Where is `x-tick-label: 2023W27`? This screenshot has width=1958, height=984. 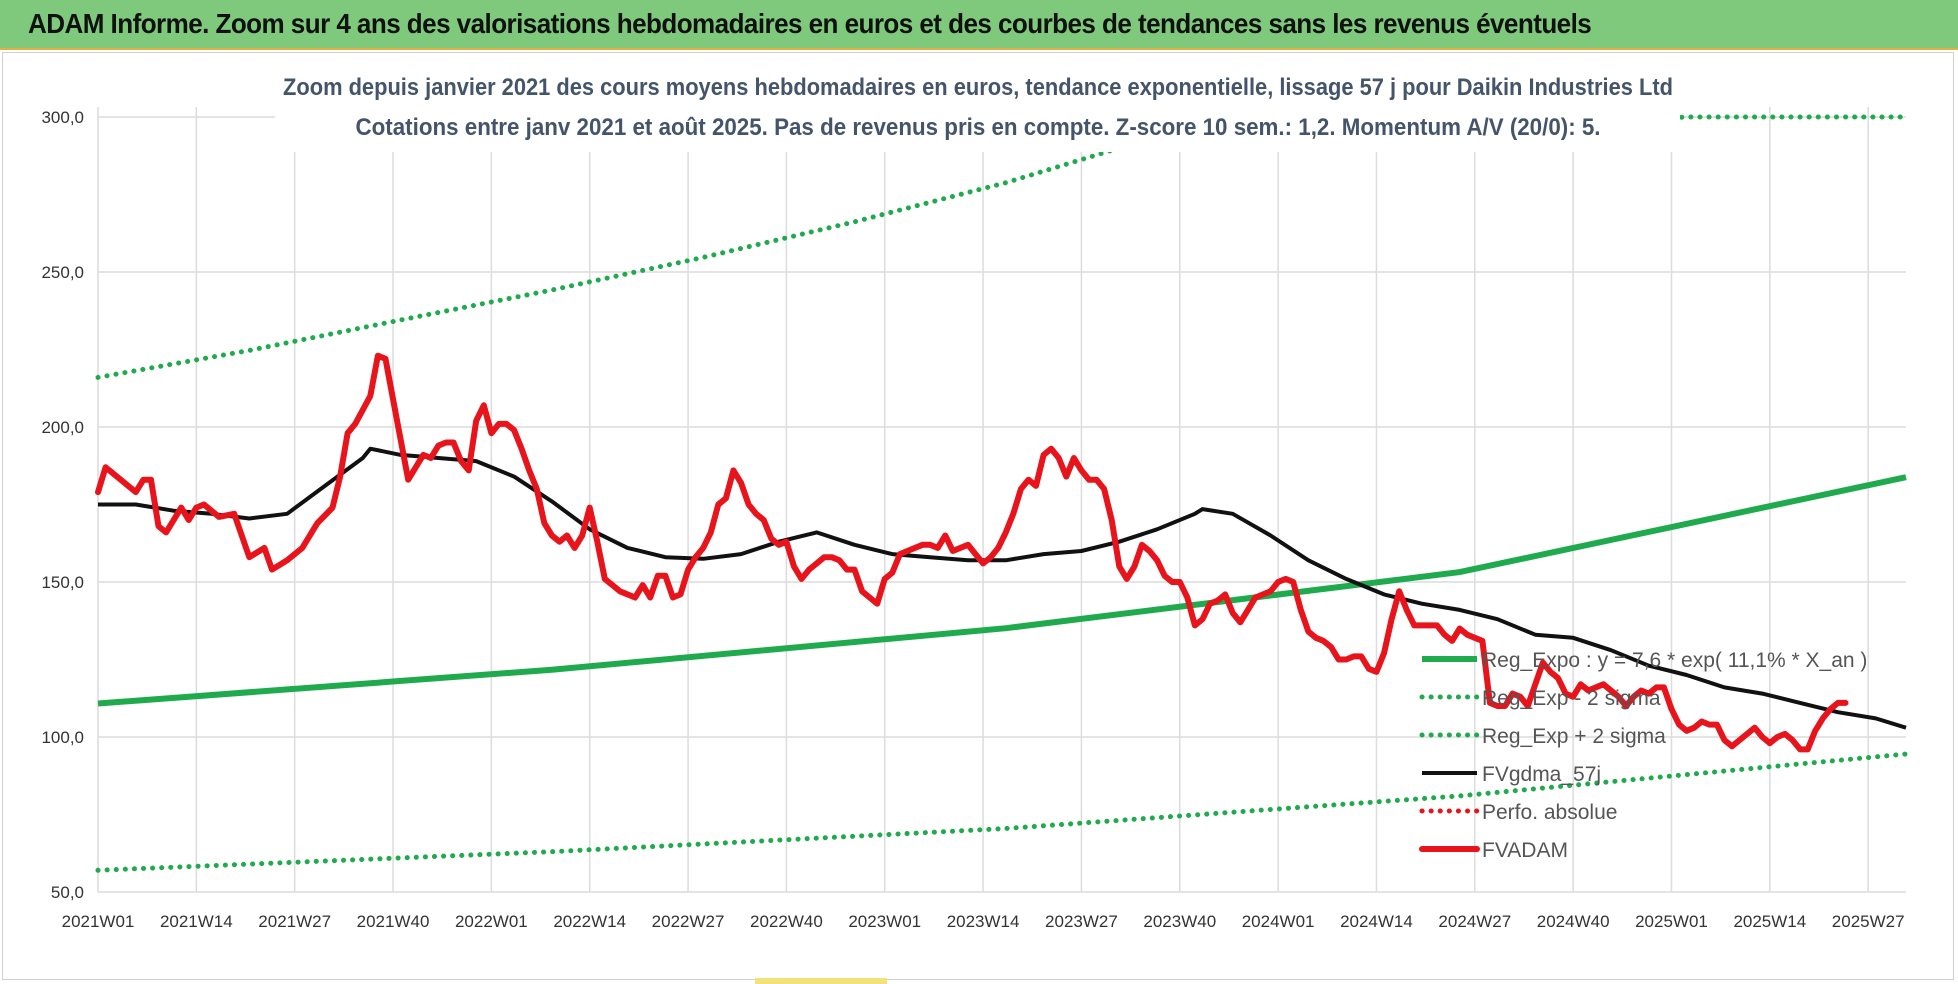
x-tick-label: 2023W27 is located at coordinates (1081, 921).